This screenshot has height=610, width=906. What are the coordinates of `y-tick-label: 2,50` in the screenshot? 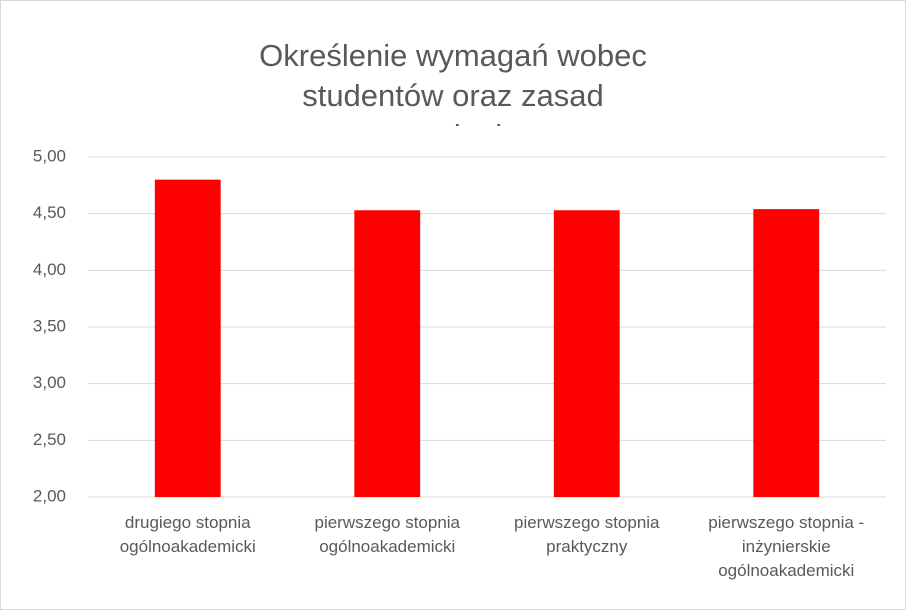 It's located at (49, 439).